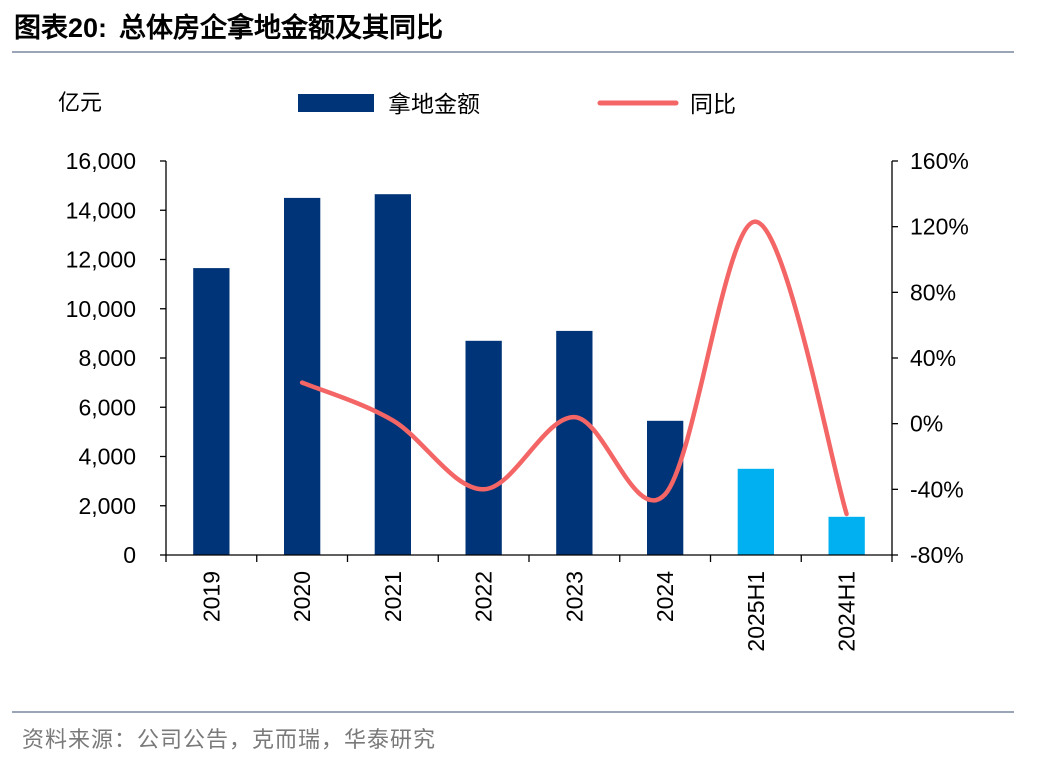  What do you see at coordinates (937, 489) in the screenshot?
I see `right-tick-label: -40%` at bounding box center [937, 489].